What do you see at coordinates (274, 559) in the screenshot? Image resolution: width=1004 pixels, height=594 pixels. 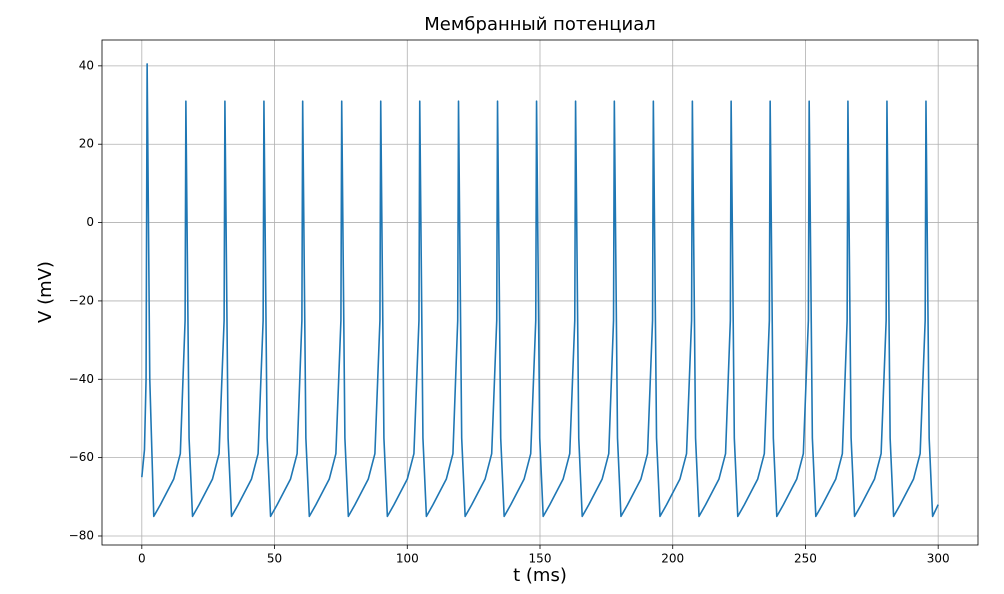 I see `x-tick-label: 50` at bounding box center [274, 559].